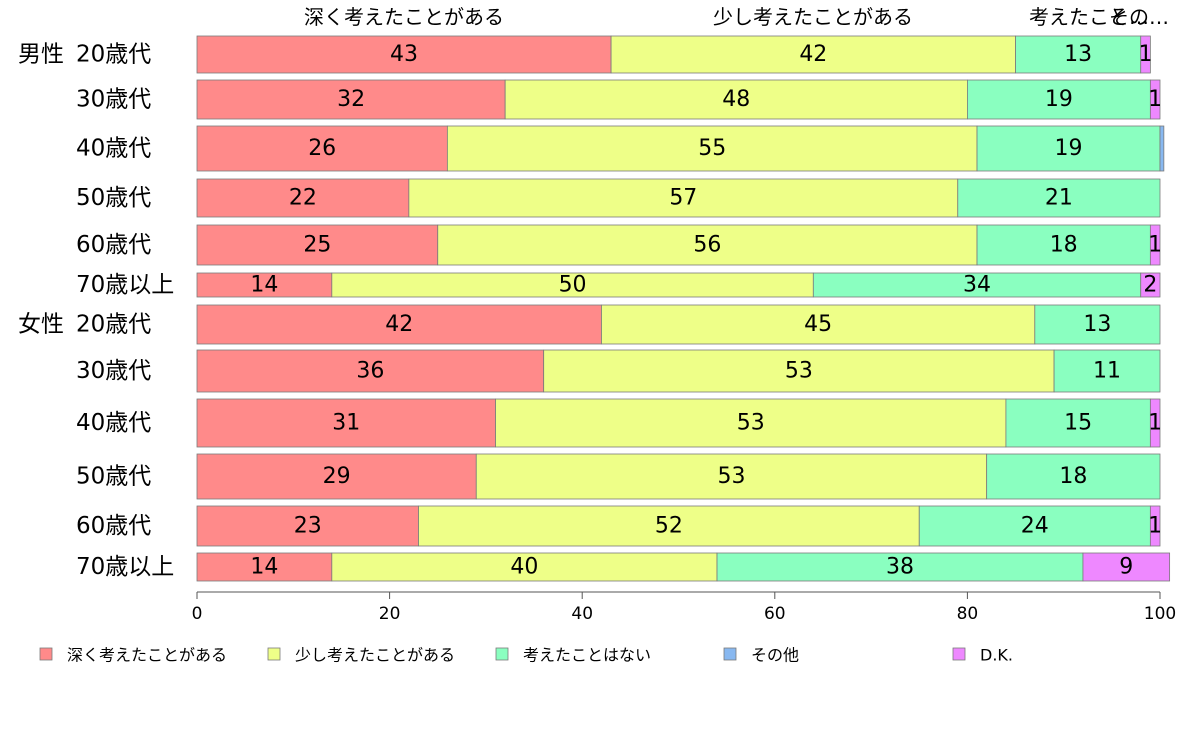 The height and width of the screenshot is (736, 1188). What do you see at coordinates (1078, 423) in the screenshot?
I see `data-label: 15` at bounding box center [1078, 423].